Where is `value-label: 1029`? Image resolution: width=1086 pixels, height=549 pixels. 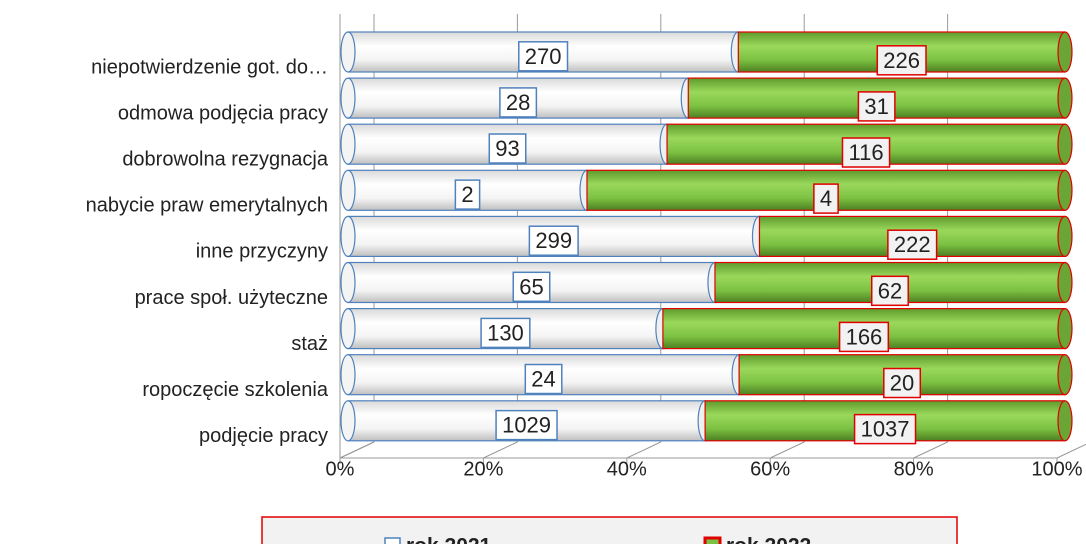
value-label: 1029 is located at coordinates (526, 425).